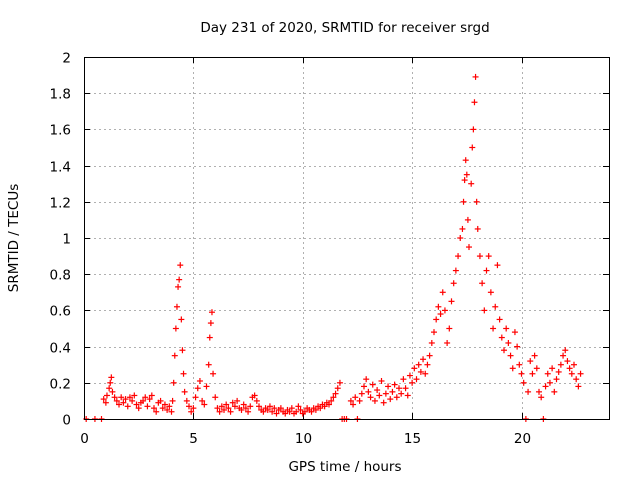  I want to click on y-tick-label: 0.4, so click(60, 349).